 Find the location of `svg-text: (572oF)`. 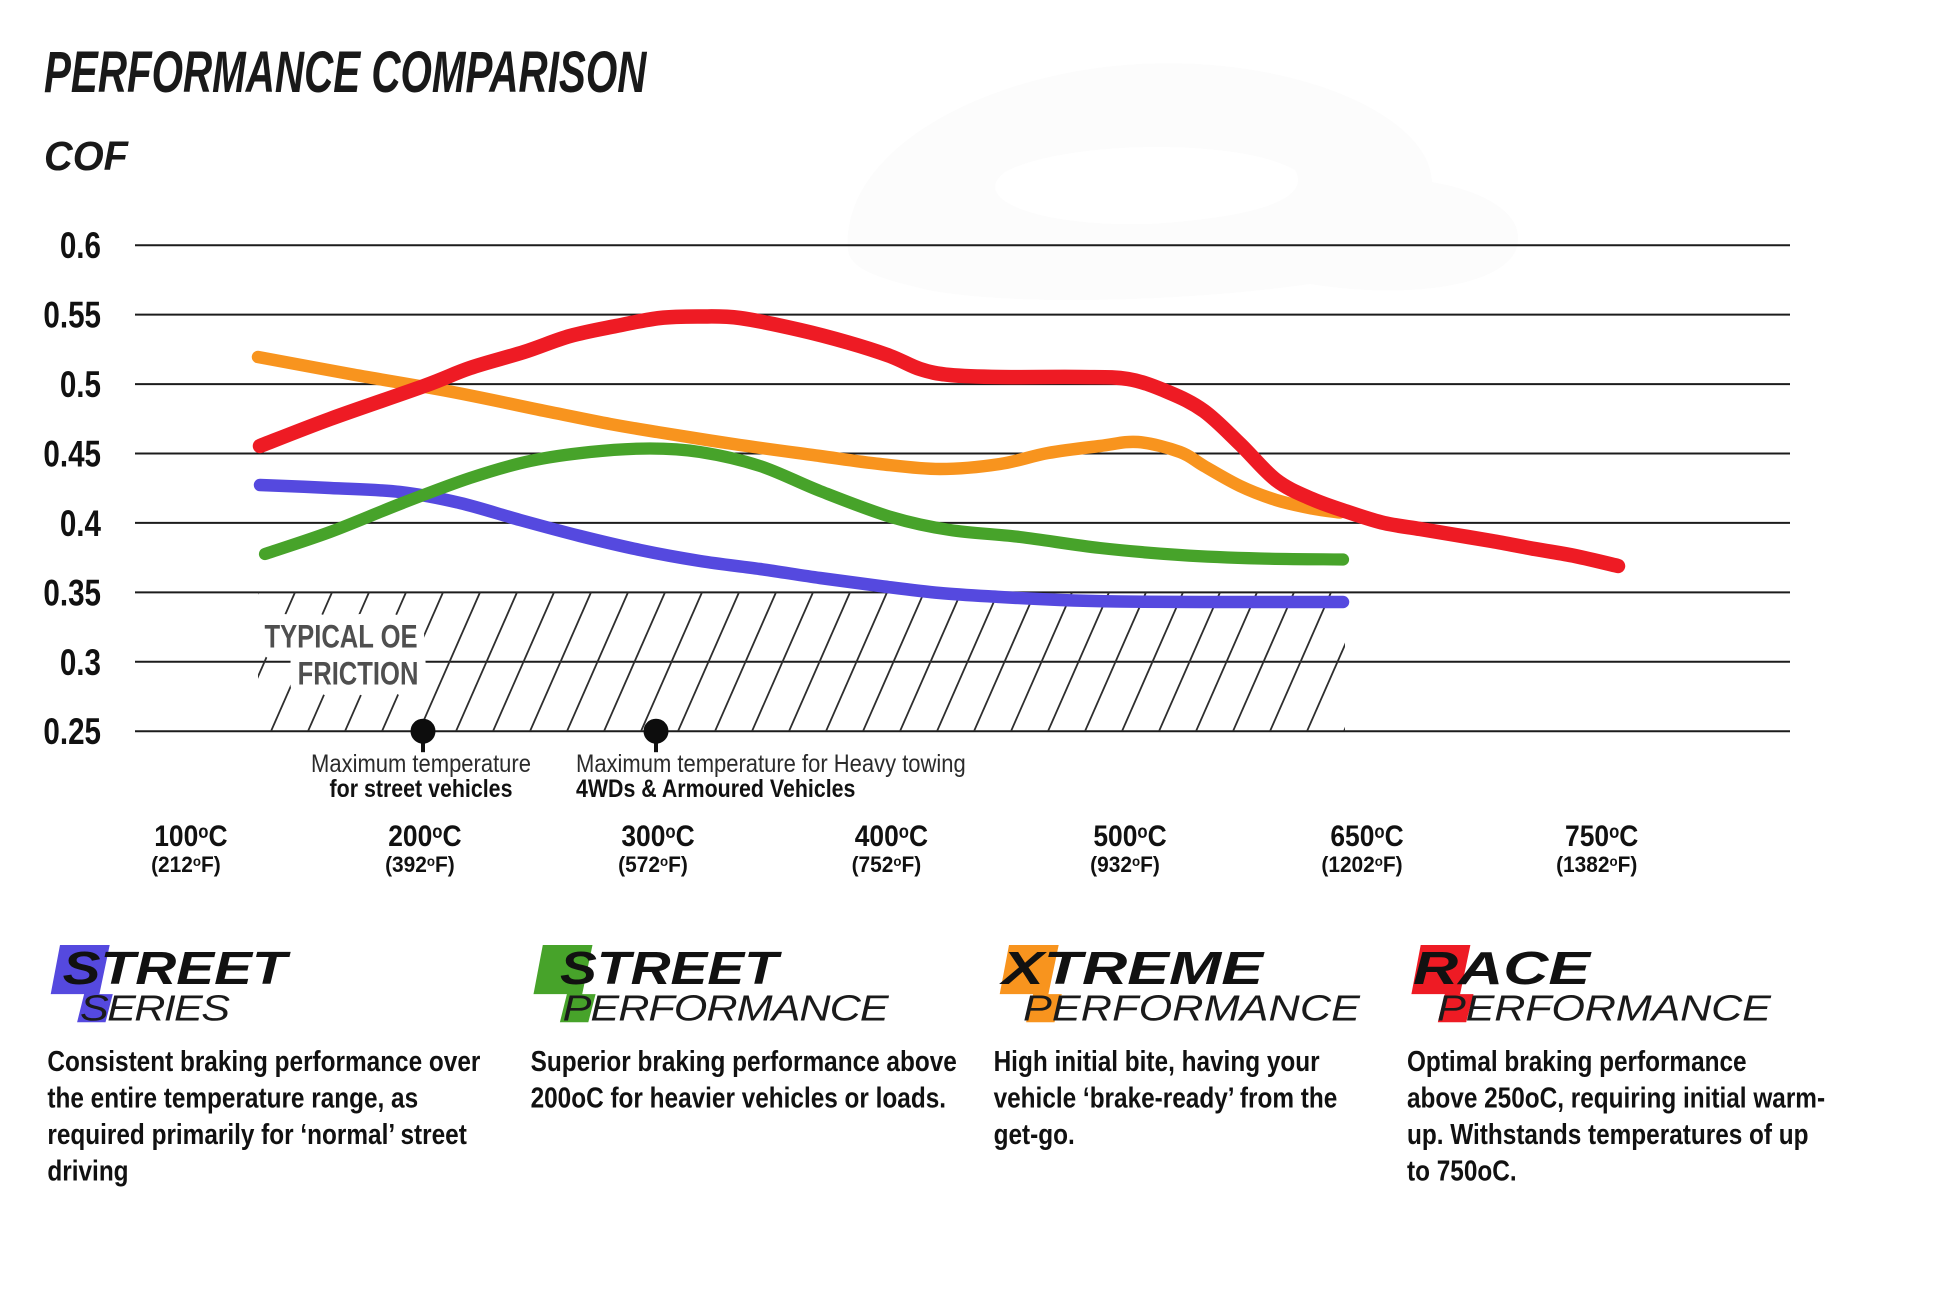

svg-text: (572oF) is located at coordinates (653, 865).